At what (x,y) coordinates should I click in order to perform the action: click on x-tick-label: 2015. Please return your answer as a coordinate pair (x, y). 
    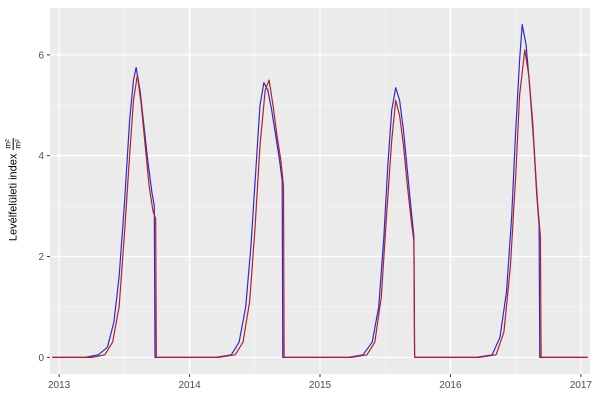
    Looking at the image, I should click on (320, 385).